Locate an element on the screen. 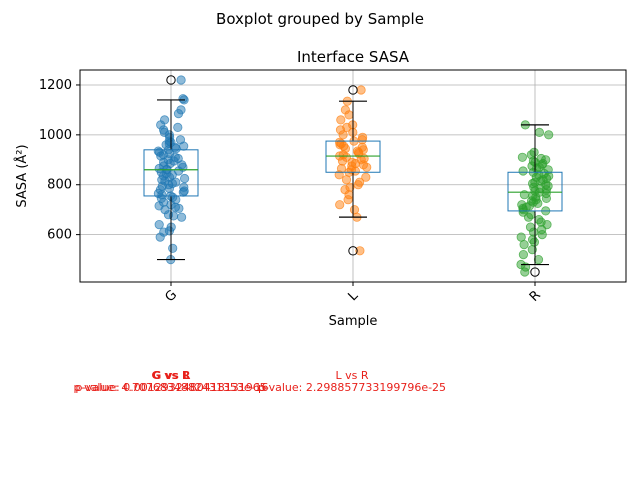 Image resolution: width=640 pixels, height=480 pixels. chart-title: Interface SASA is located at coordinates (353, 57).